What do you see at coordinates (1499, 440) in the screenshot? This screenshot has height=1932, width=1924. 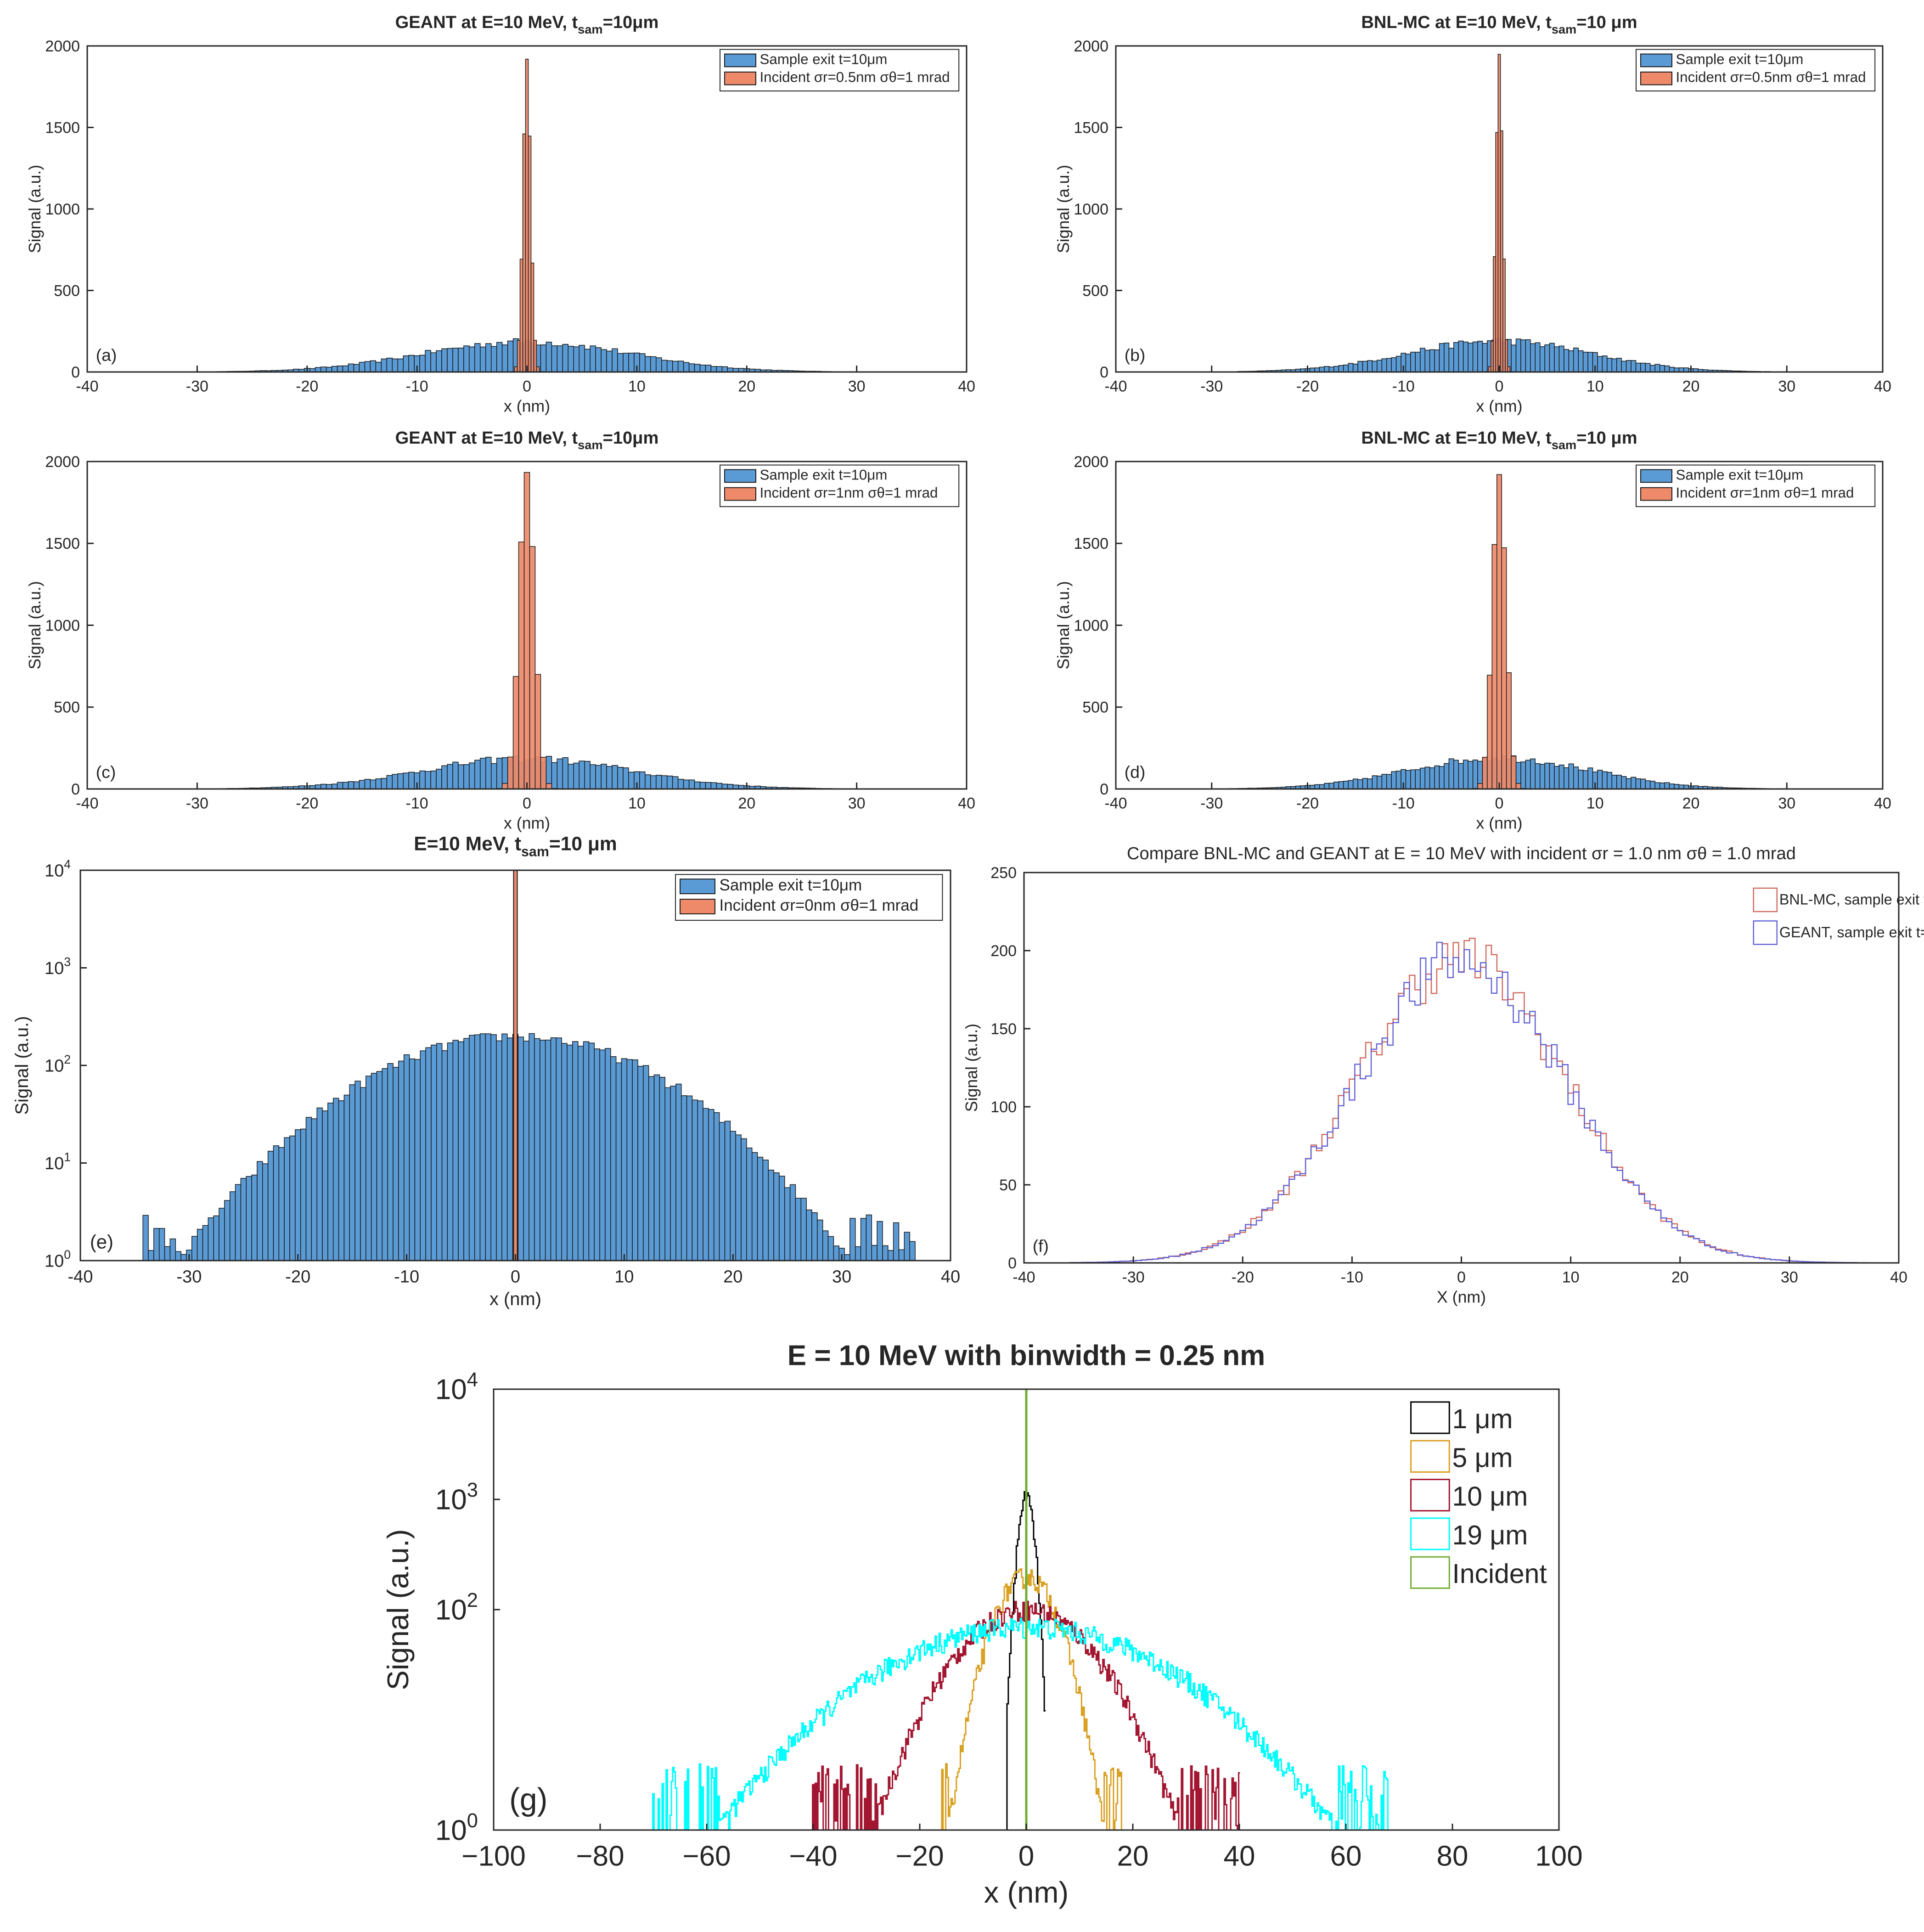 I see `chart-title-d: BNL-MC at E=10 MeV, tsam=10 μm` at bounding box center [1499, 440].